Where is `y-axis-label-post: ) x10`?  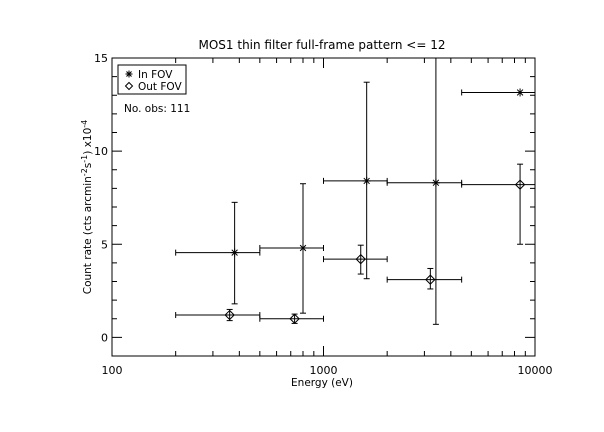 y-axis-label-post: ) x10 is located at coordinates (88, 141).